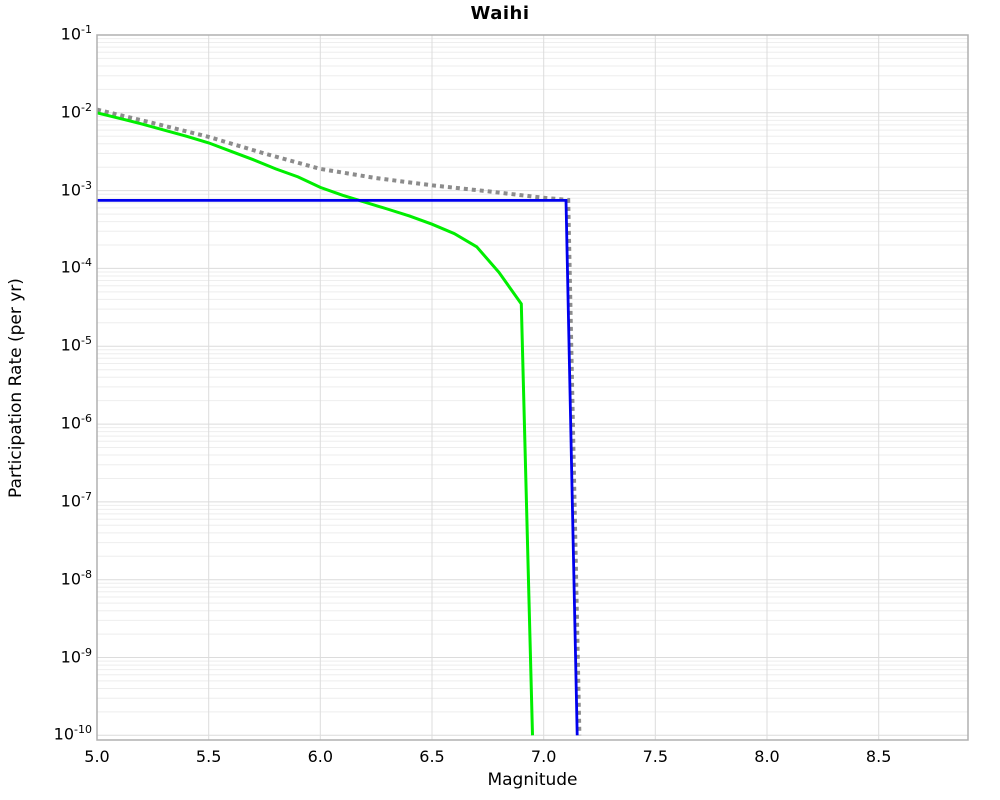 This screenshot has height=800, width=1000. Describe the element at coordinates (532, 780) in the screenshot. I see `x-axis-label: Magnitude` at that location.